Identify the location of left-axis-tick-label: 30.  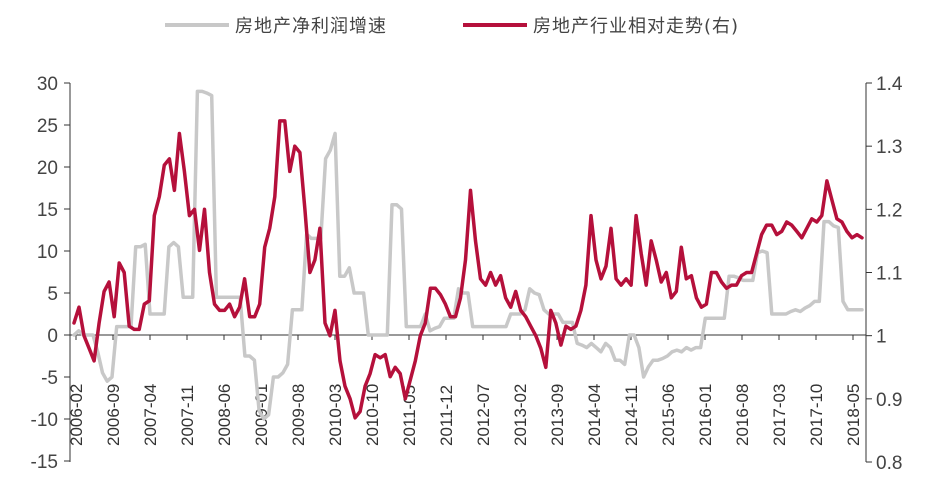
(47, 84).